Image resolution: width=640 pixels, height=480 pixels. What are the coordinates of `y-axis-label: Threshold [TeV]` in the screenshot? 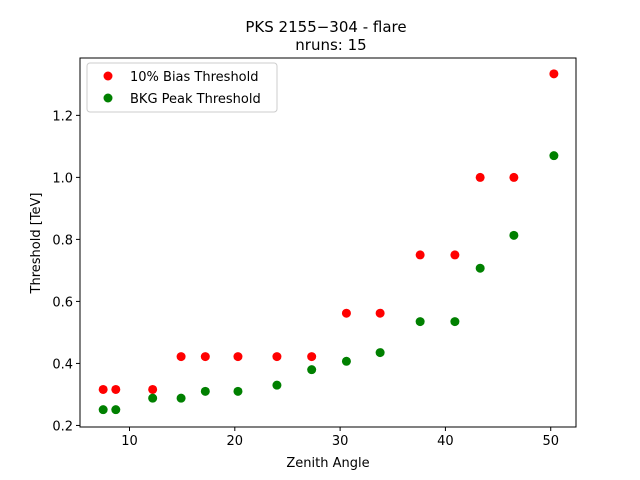 It's located at (36, 244).